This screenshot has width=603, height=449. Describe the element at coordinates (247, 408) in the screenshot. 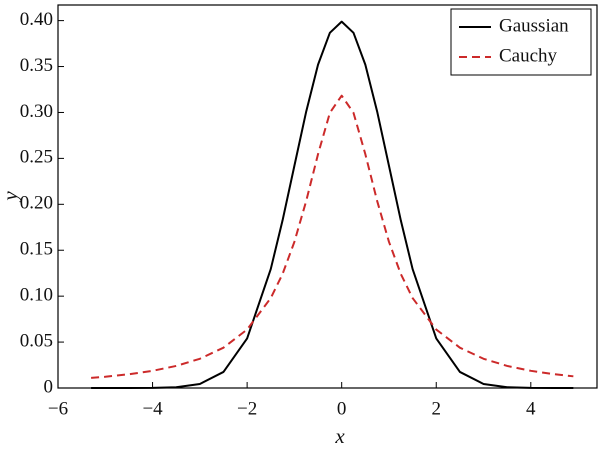

I see `x-tick-label: −2` at that location.